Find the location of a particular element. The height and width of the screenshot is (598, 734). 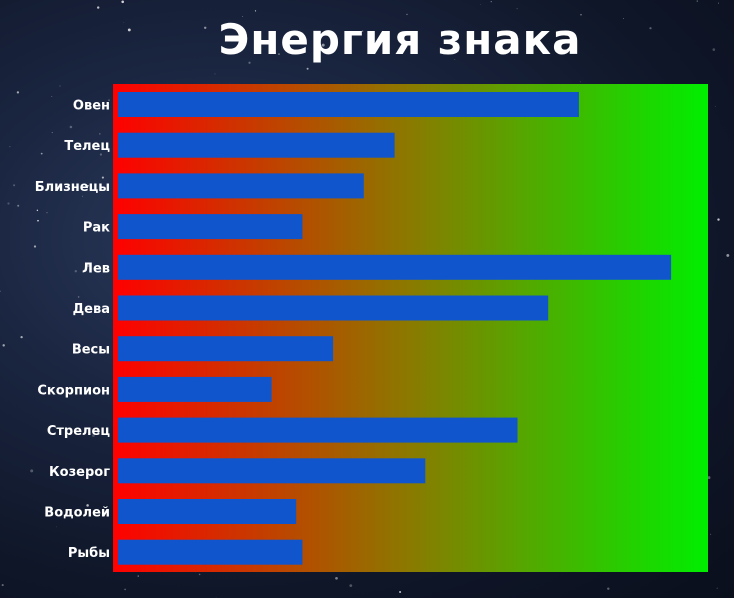

category-label: Рак is located at coordinates (96, 228).